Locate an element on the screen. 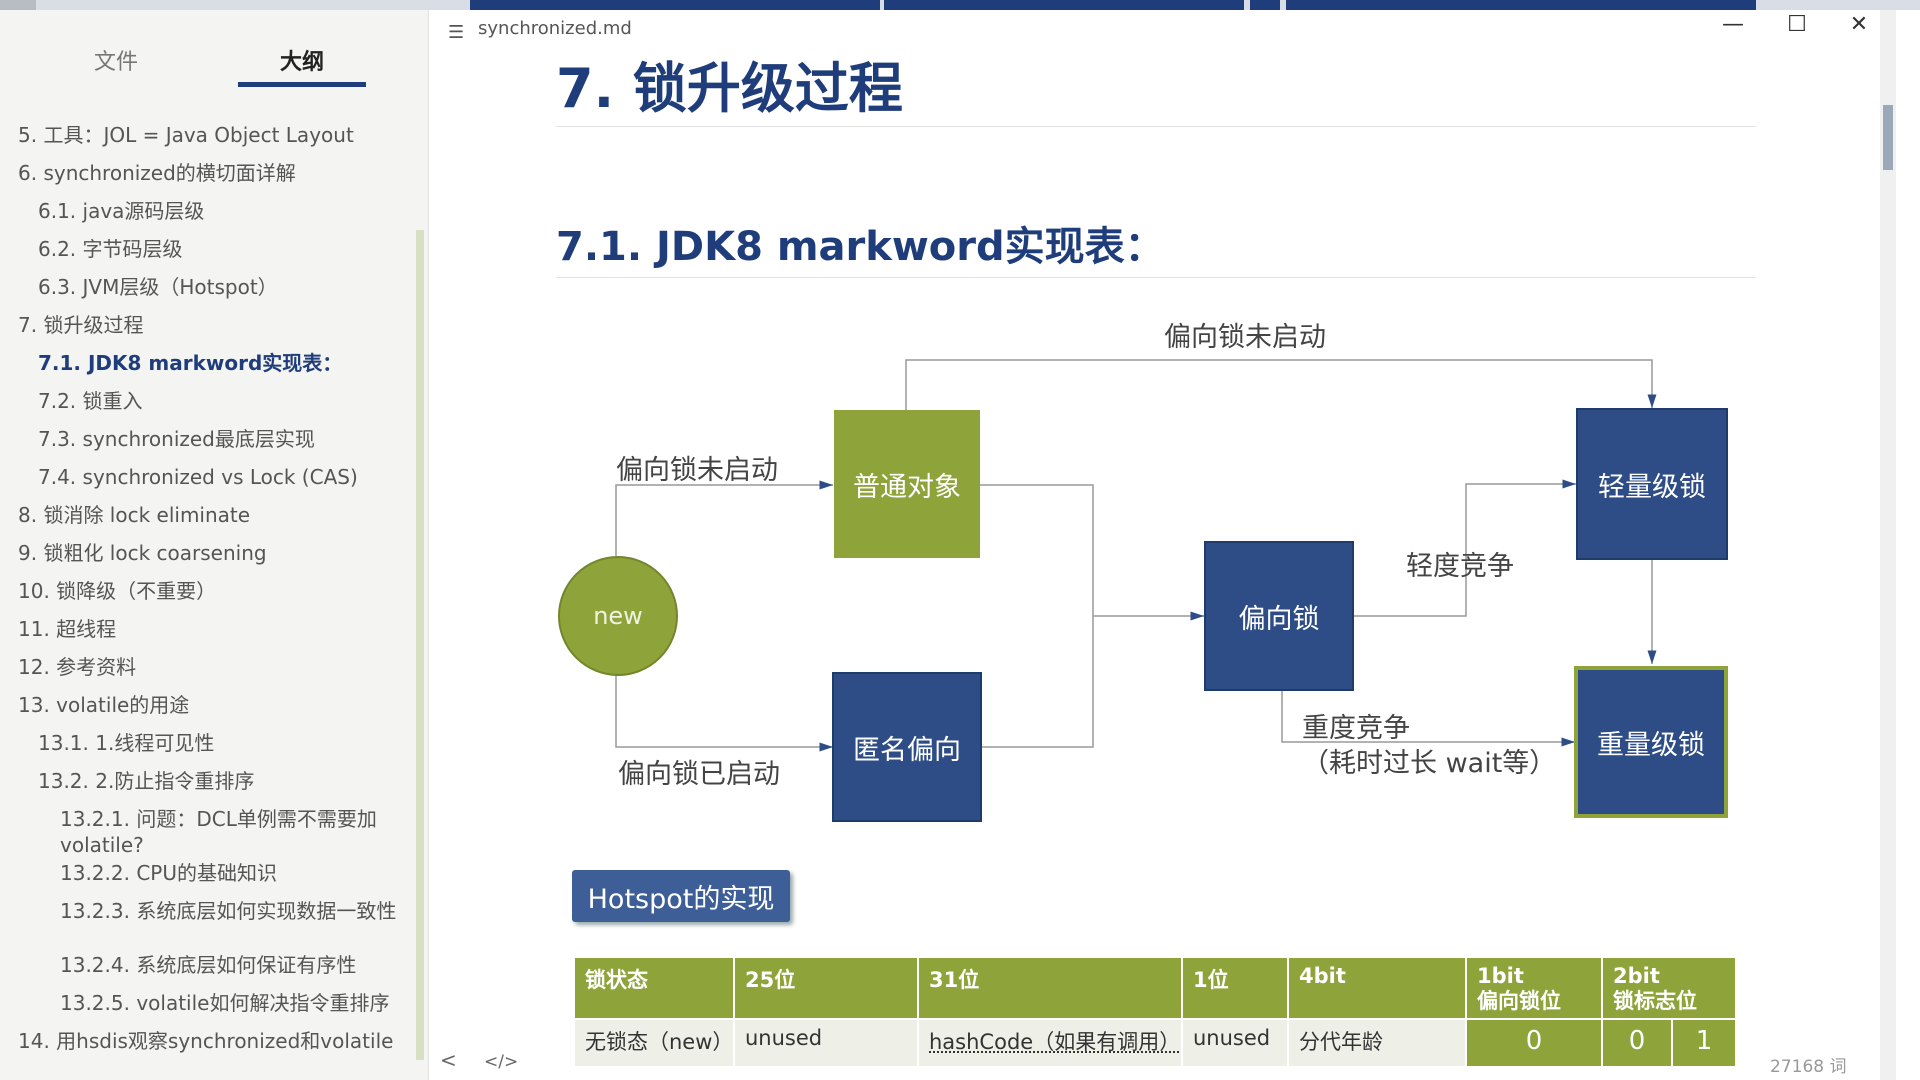 Image resolution: width=1920 pixels, height=1080 pixels. table-cell: 无锁态（new） is located at coordinates (655, 1043).